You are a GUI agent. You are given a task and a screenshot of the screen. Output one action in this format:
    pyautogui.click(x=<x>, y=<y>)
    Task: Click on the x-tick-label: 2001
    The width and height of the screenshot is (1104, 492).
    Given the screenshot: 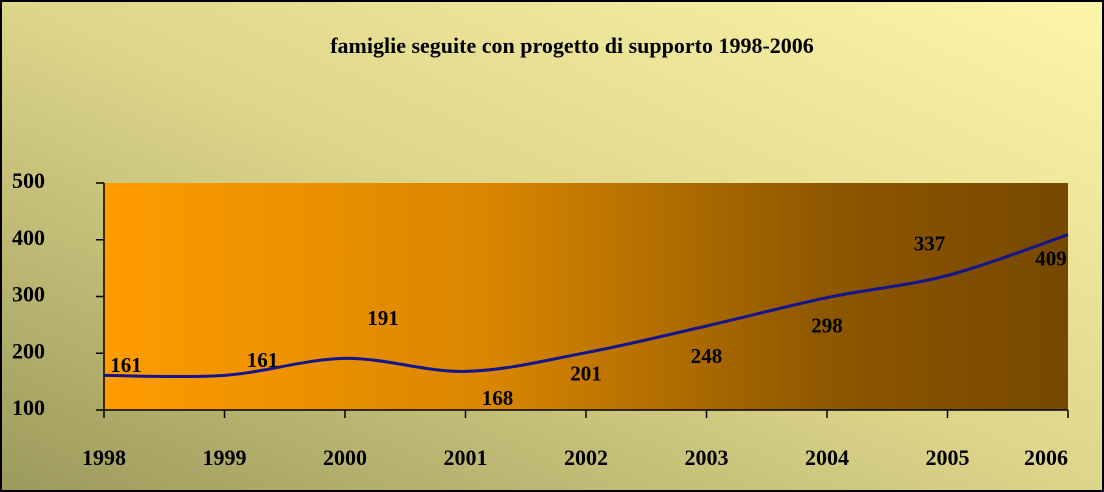 What is the action you would take?
    pyautogui.click(x=466, y=457)
    